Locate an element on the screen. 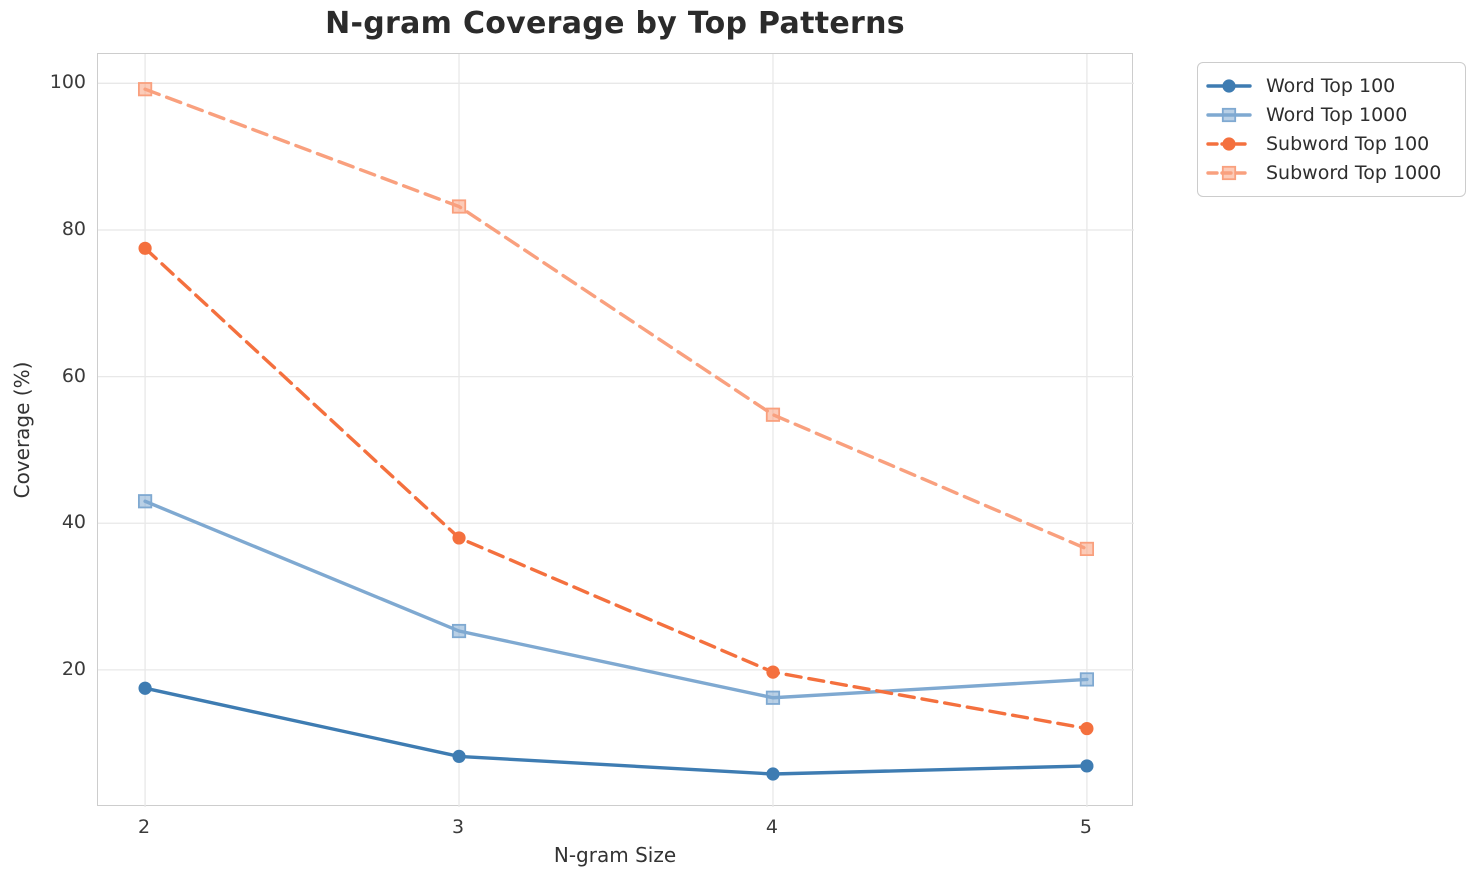 The image size is (1478, 885). x-tick-label: 2 is located at coordinates (144, 827).